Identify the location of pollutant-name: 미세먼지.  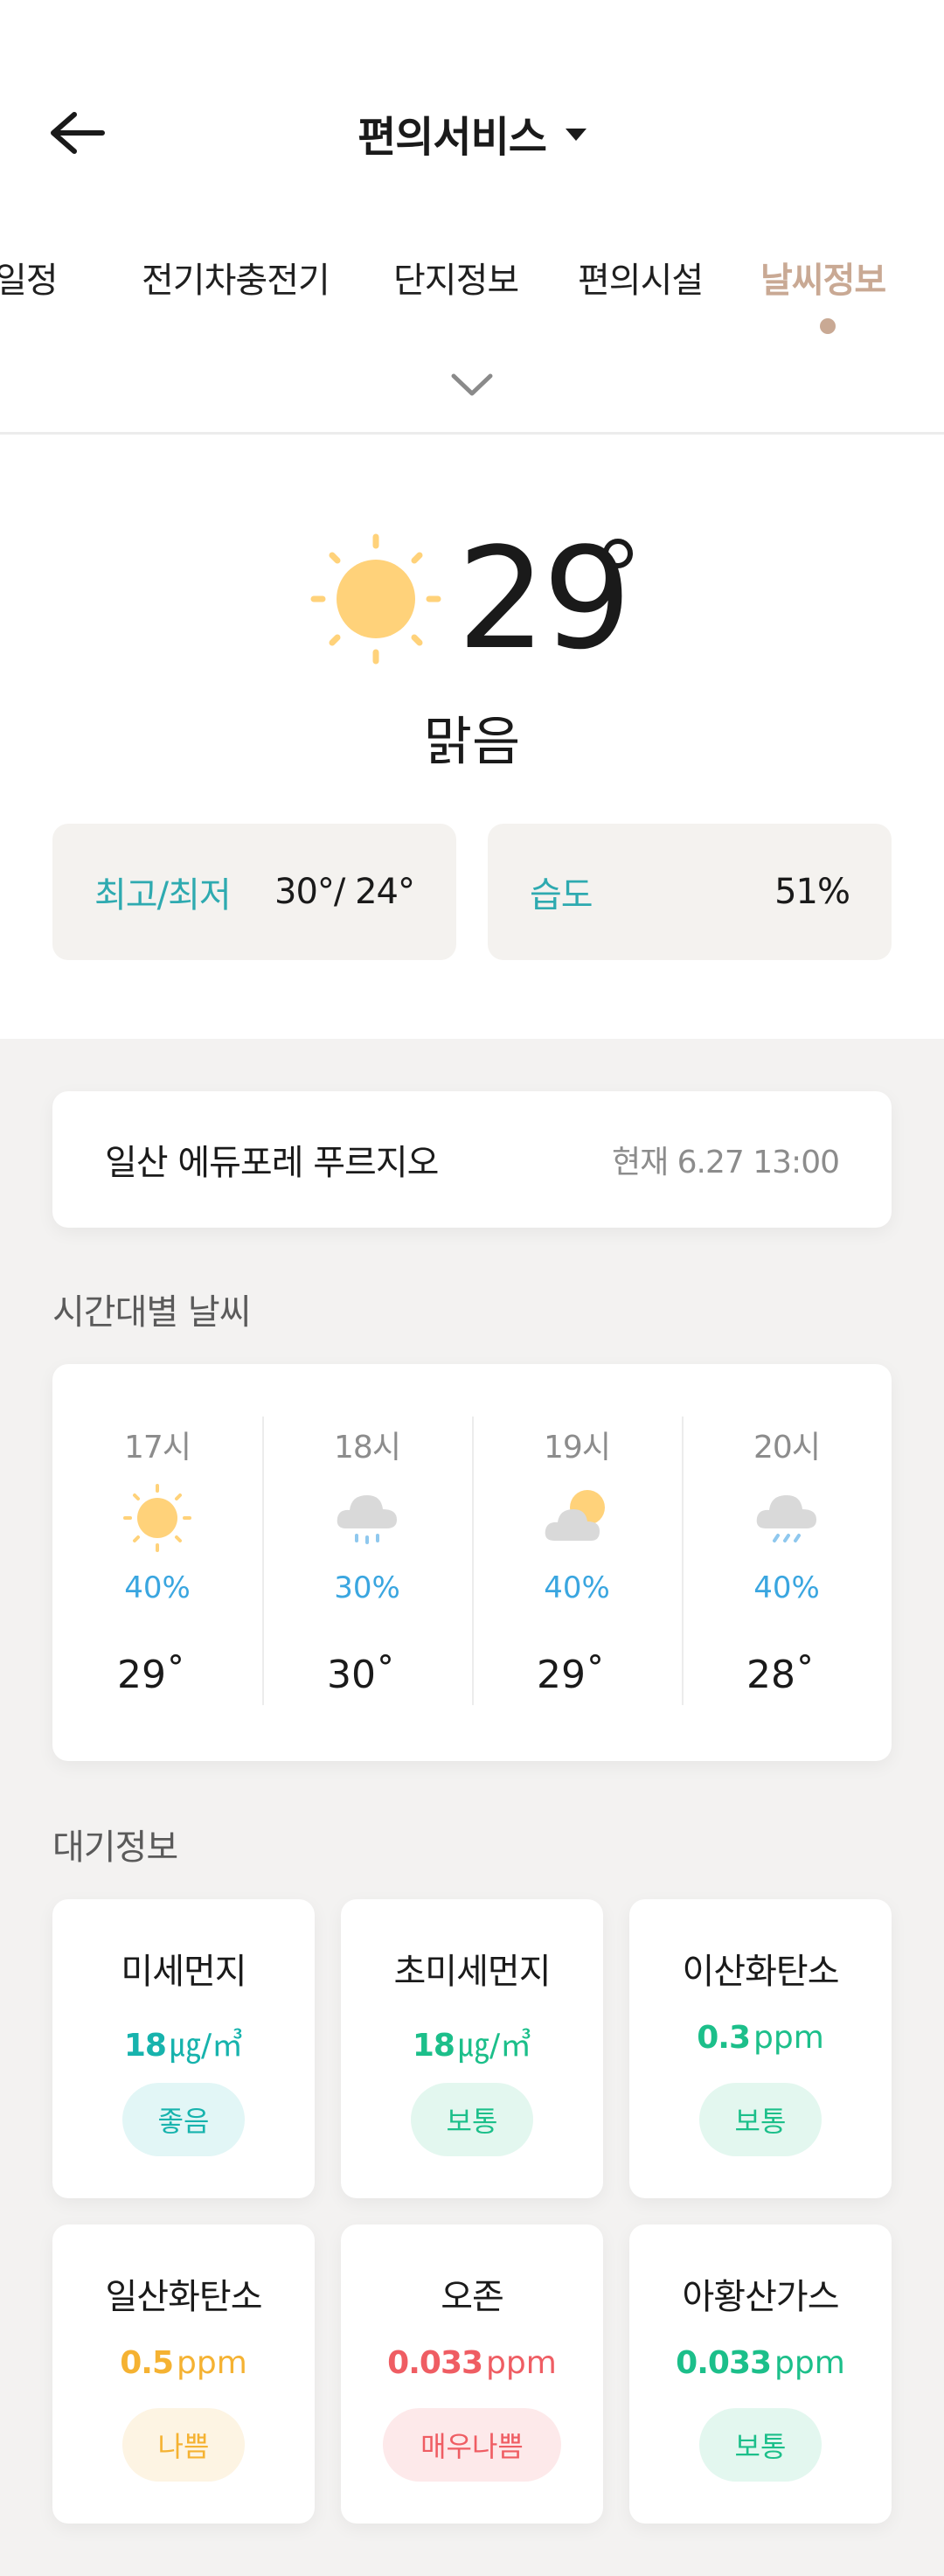
(184, 1972).